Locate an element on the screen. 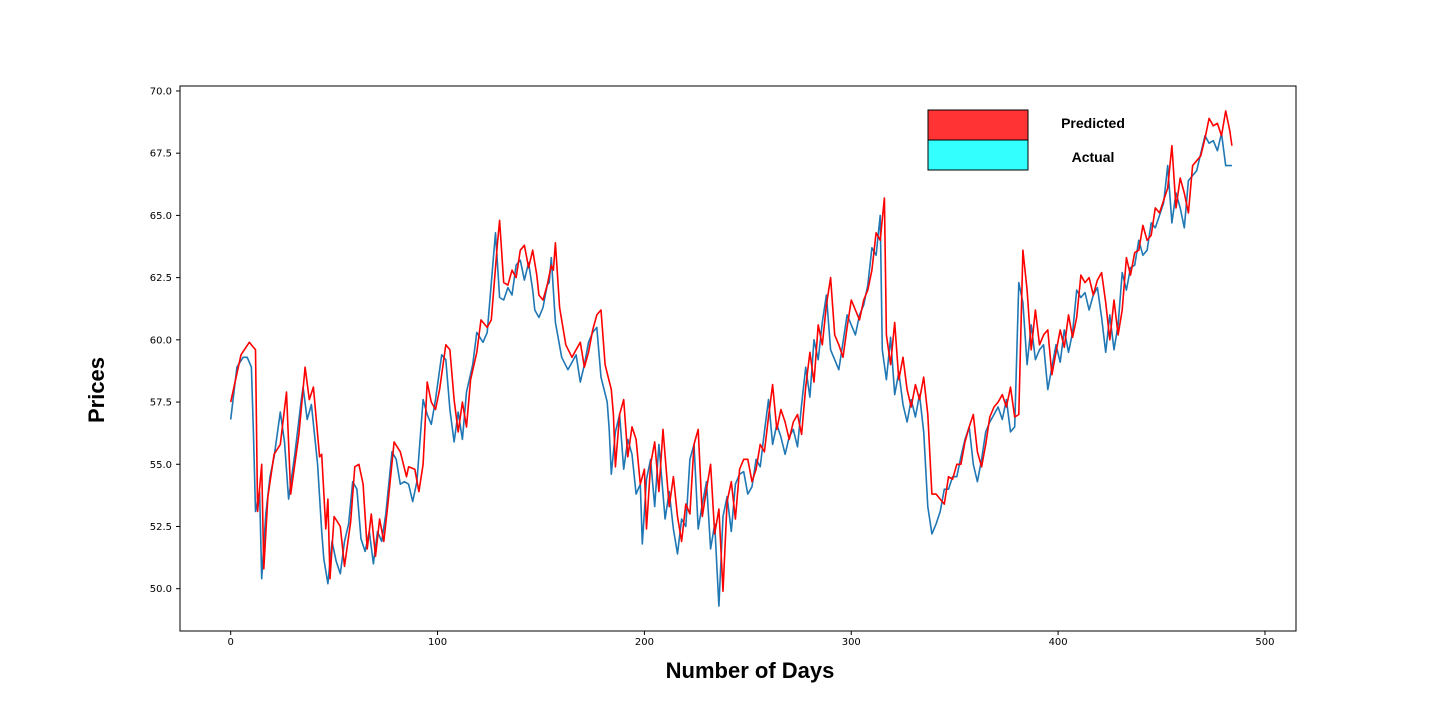  x-tick-label: 200 is located at coordinates (644, 642).